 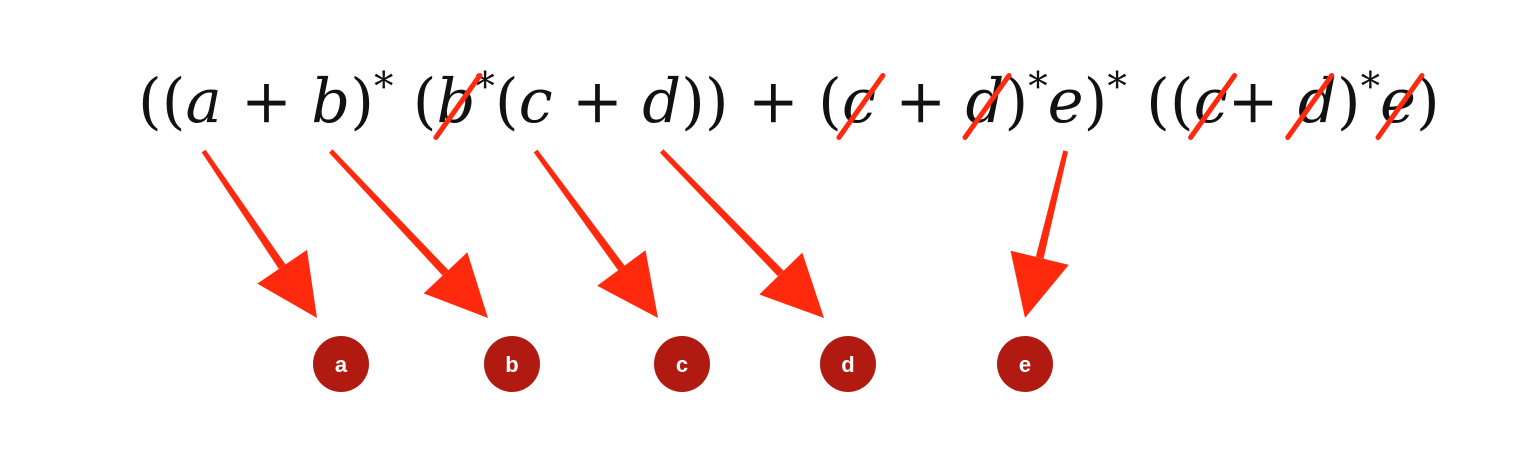 I want to click on badge-label: d, so click(x=847, y=364).